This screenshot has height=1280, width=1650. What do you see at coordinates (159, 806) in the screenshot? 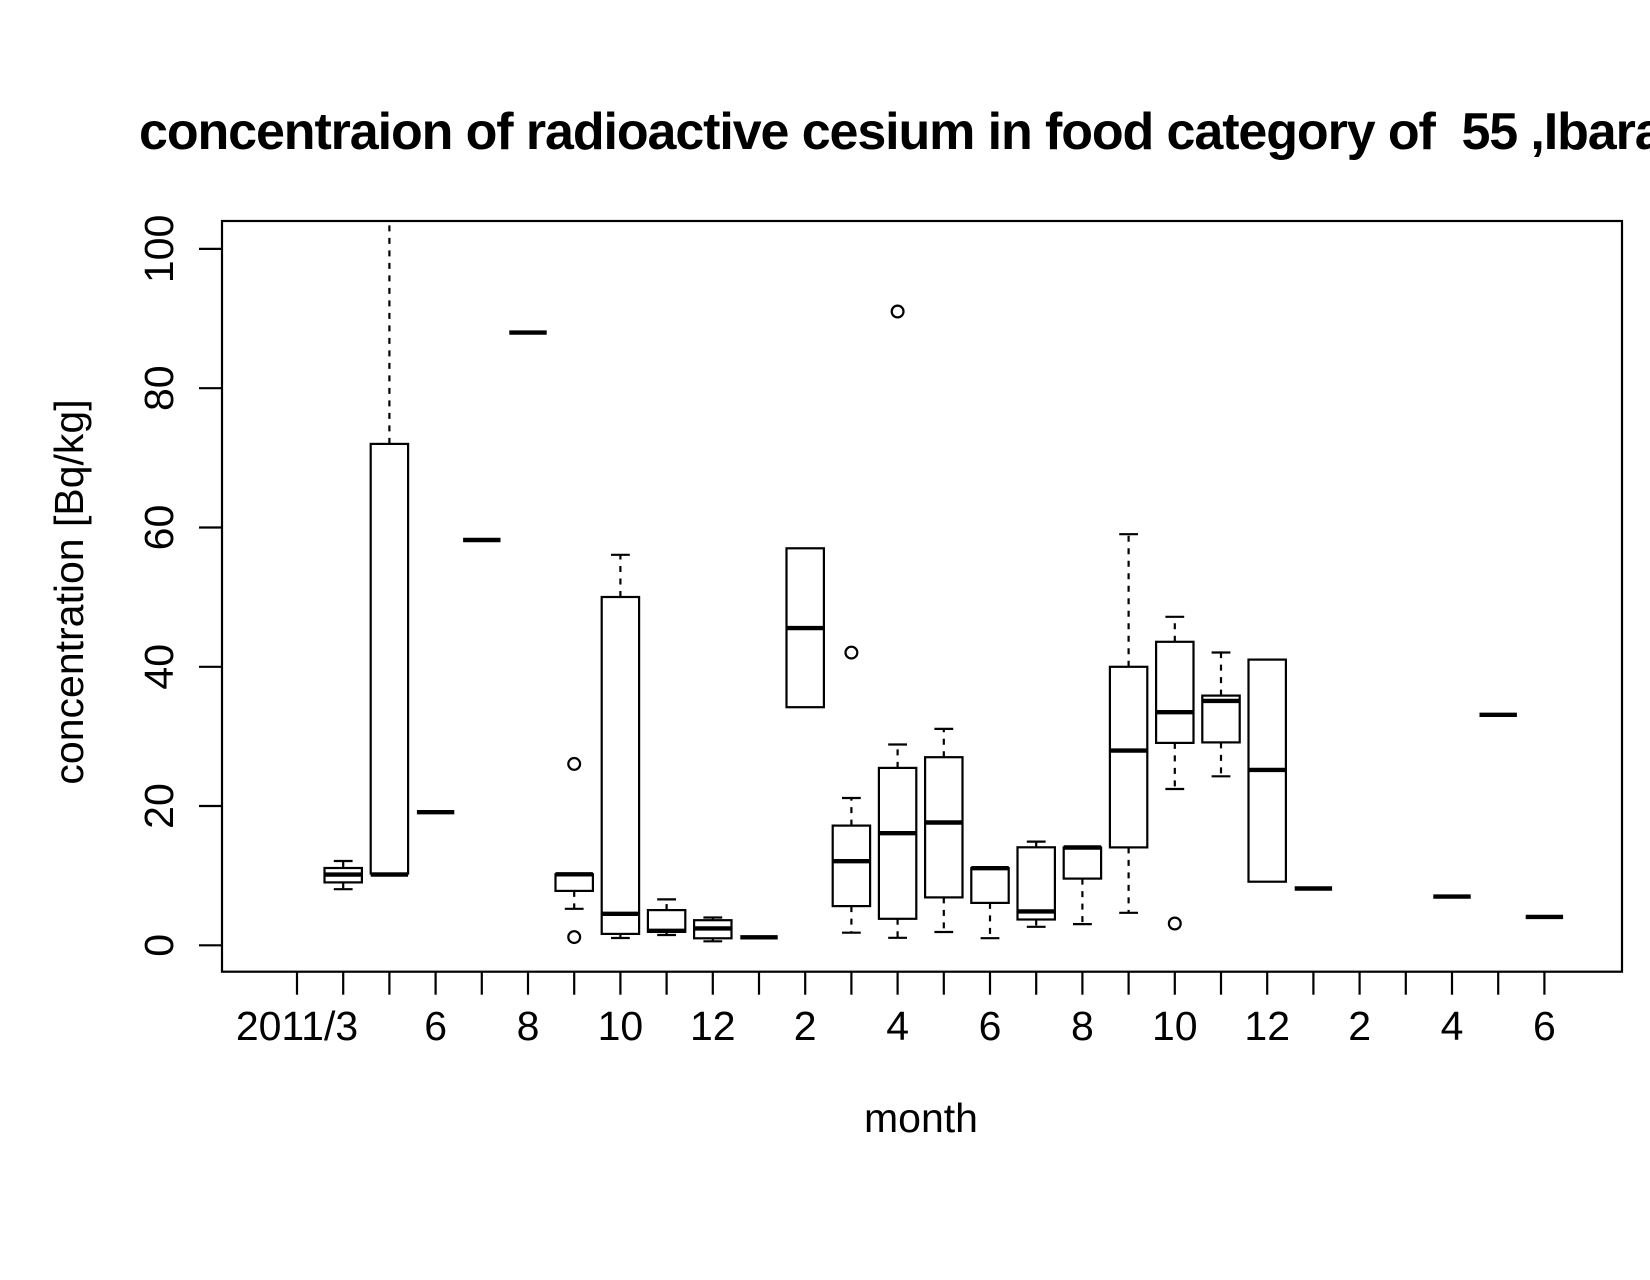
I see `svg-text: 20` at bounding box center [159, 806].